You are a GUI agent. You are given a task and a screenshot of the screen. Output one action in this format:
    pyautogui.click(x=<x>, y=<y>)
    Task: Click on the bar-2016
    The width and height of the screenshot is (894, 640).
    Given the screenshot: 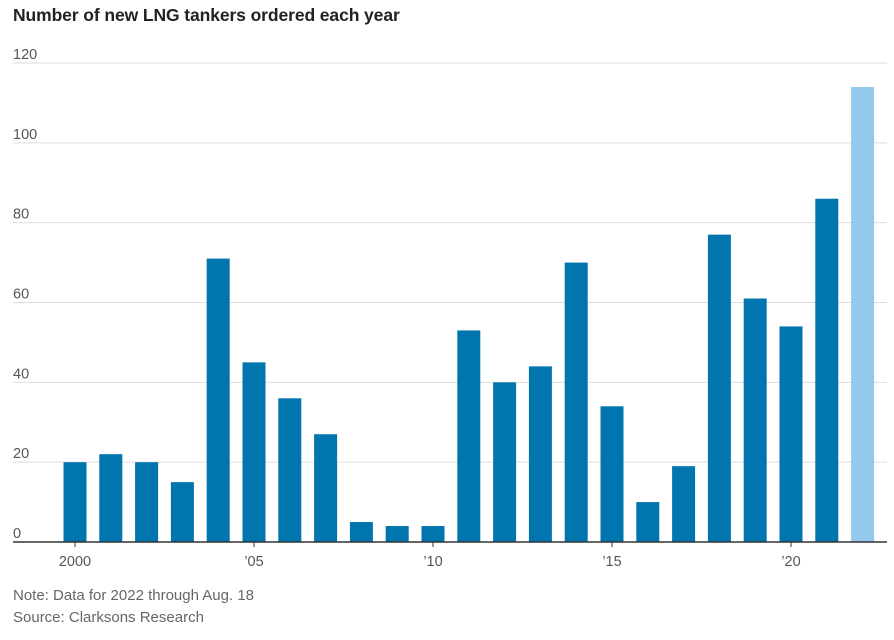 What is the action you would take?
    pyautogui.click(x=648, y=522)
    